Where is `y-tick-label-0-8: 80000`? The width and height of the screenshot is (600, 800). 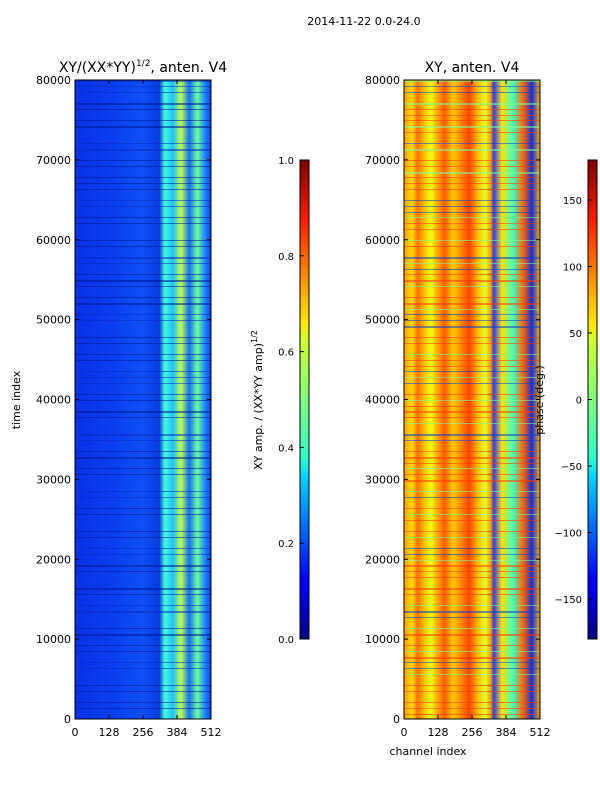
y-tick-label-0-8: 80000 is located at coordinates (53, 80).